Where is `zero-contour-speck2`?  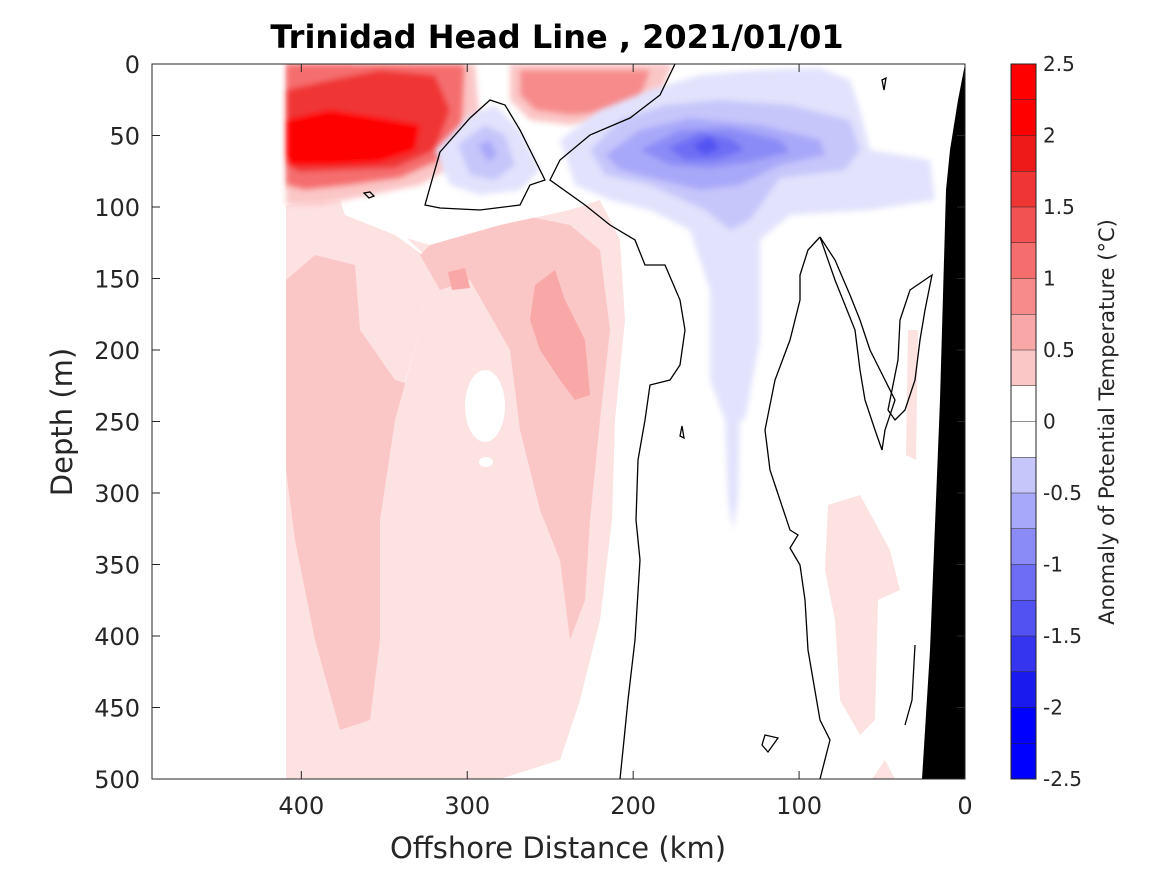
zero-contour-speck2 is located at coordinates (369, 195).